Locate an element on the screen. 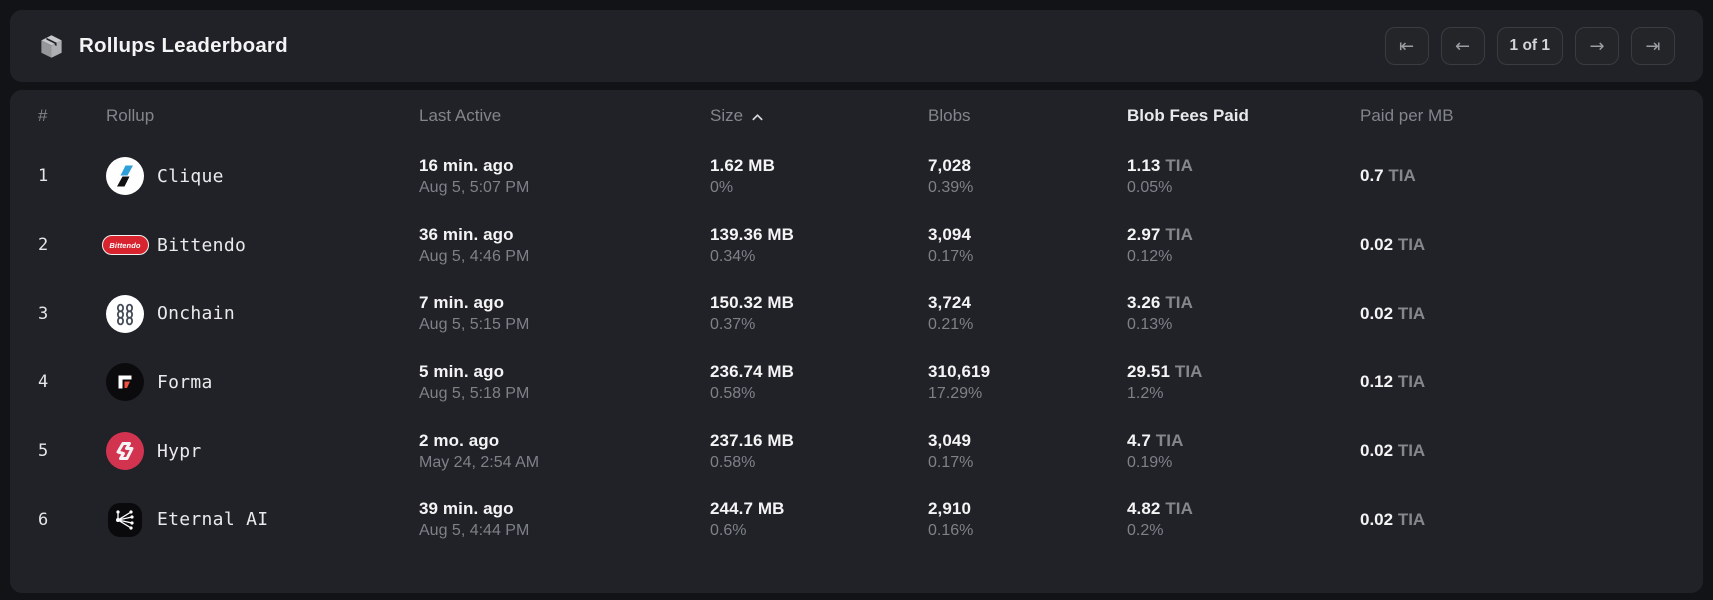 The image size is (1713, 600). onchain-logo is located at coordinates (125, 313).